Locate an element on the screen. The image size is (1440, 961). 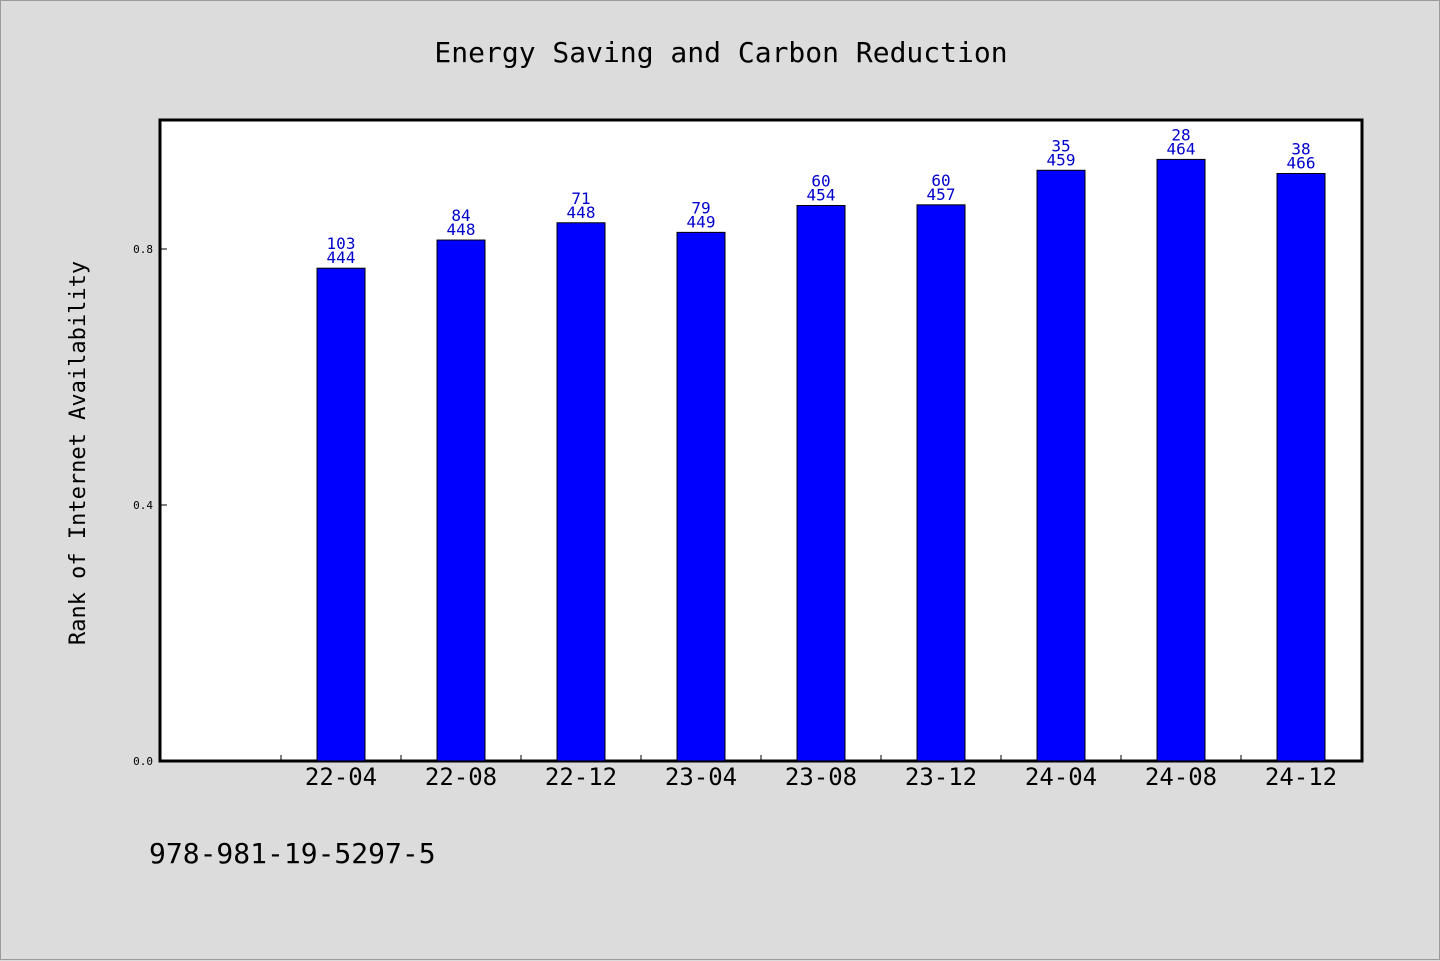
y-tick-label: 0.4 is located at coordinates (143, 505).